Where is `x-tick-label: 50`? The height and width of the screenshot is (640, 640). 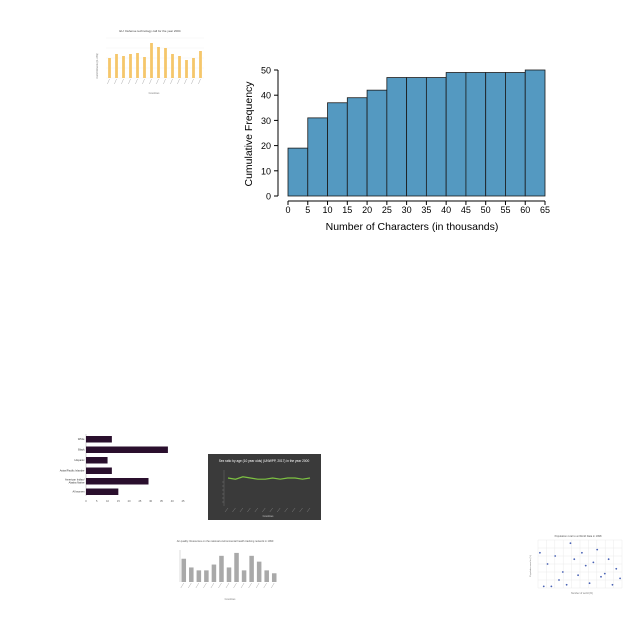
x-tick-label: 50 is located at coordinates (486, 210).